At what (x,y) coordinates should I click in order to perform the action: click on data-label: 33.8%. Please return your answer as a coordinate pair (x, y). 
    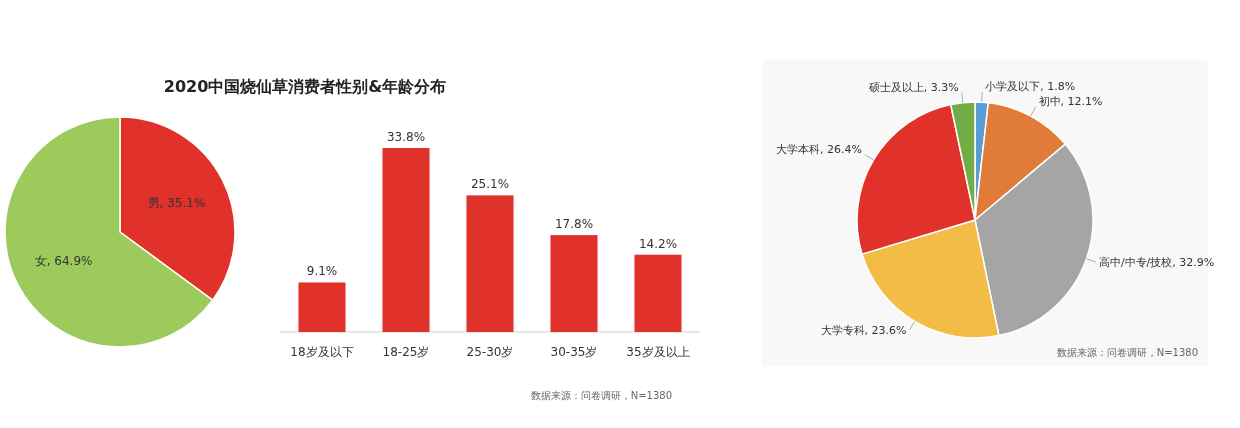
    Looking at the image, I should click on (406, 137).